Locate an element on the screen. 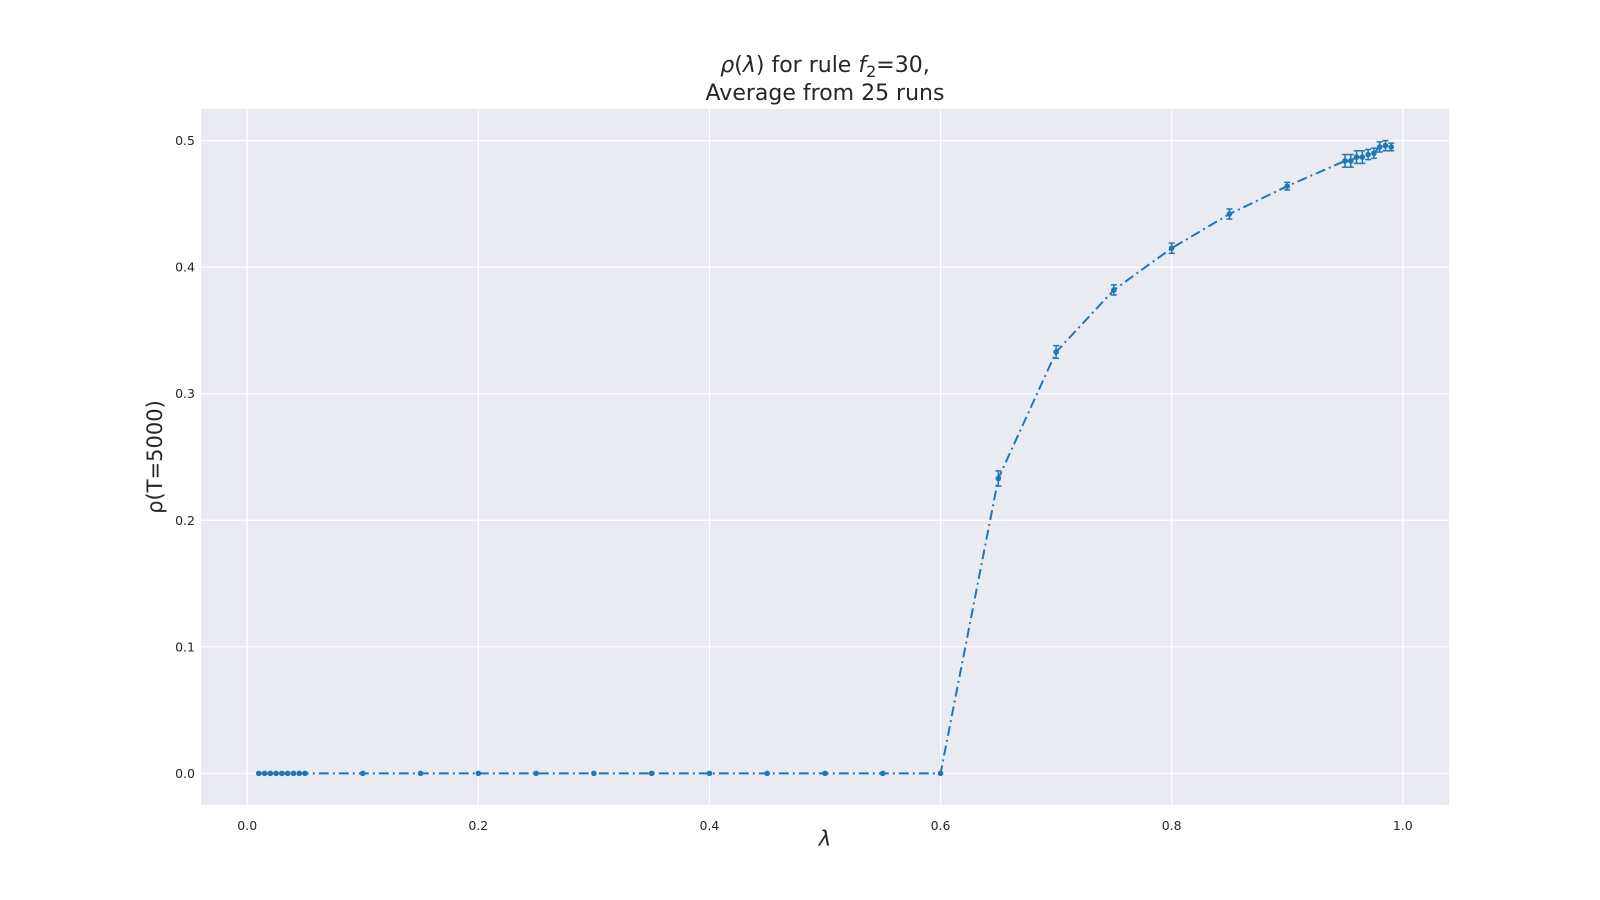 The width and height of the screenshot is (1600, 900). y-tick-label: 0.5 is located at coordinates (185, 140).